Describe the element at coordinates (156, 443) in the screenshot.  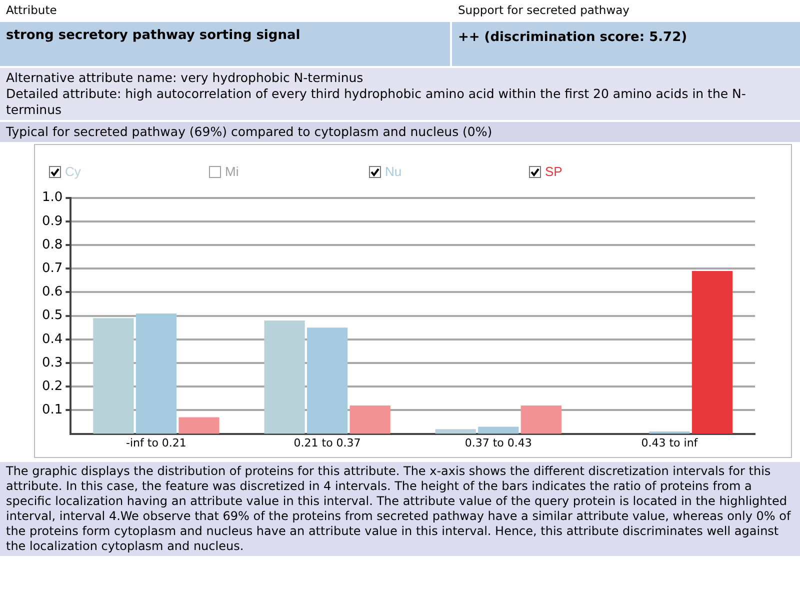
I see `x-tick-label: -inf to 0.21` at that location.